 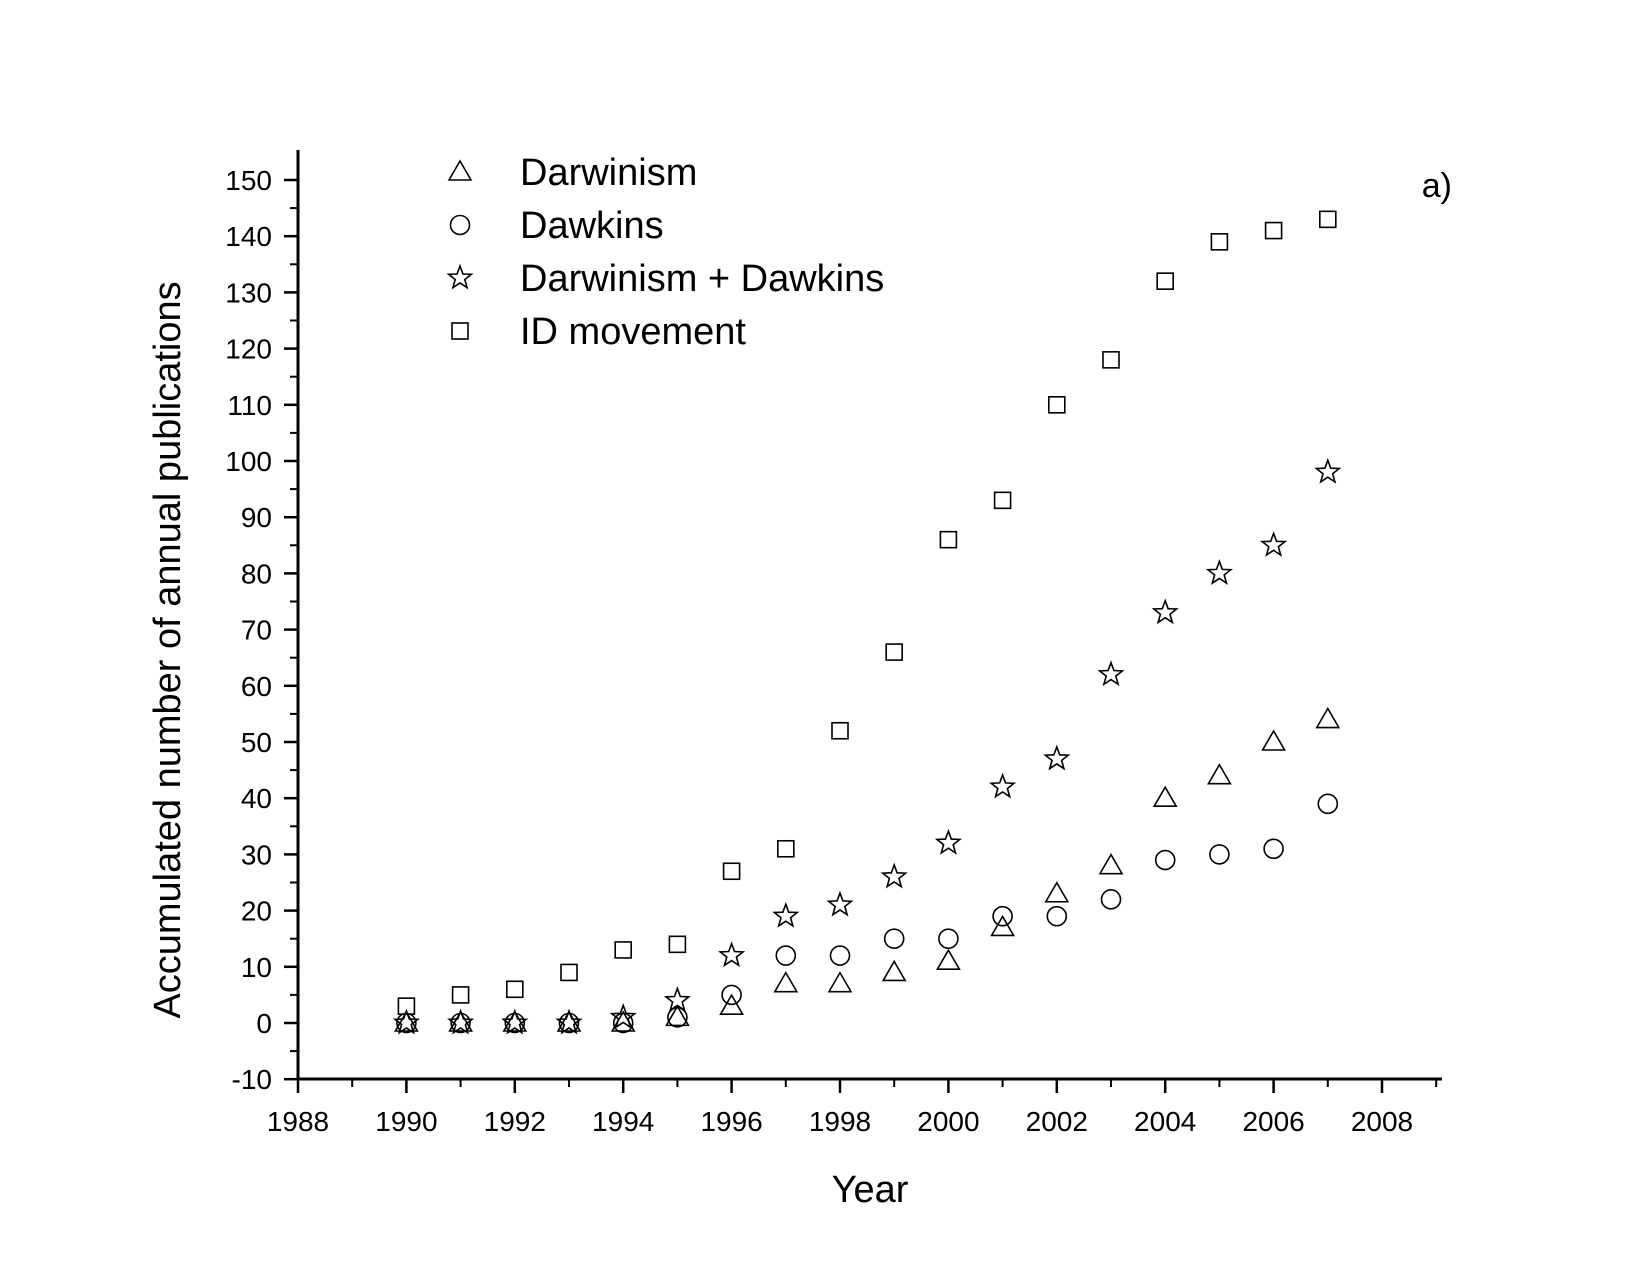 I want to click on legend-label: Darwinism + Dawkins, so click(x=702, y=279).